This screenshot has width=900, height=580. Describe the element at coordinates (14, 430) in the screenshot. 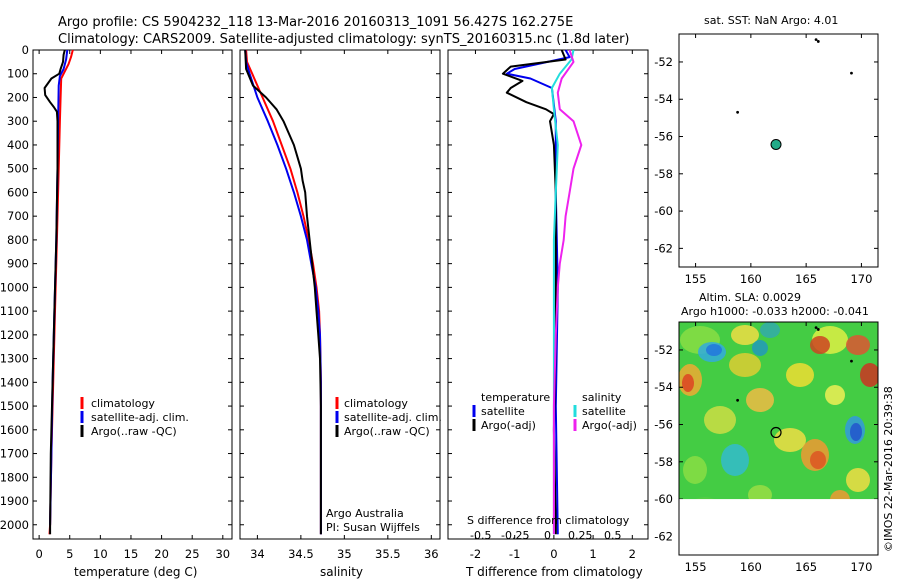

I see `depth-tick-label: 1600` at that location.